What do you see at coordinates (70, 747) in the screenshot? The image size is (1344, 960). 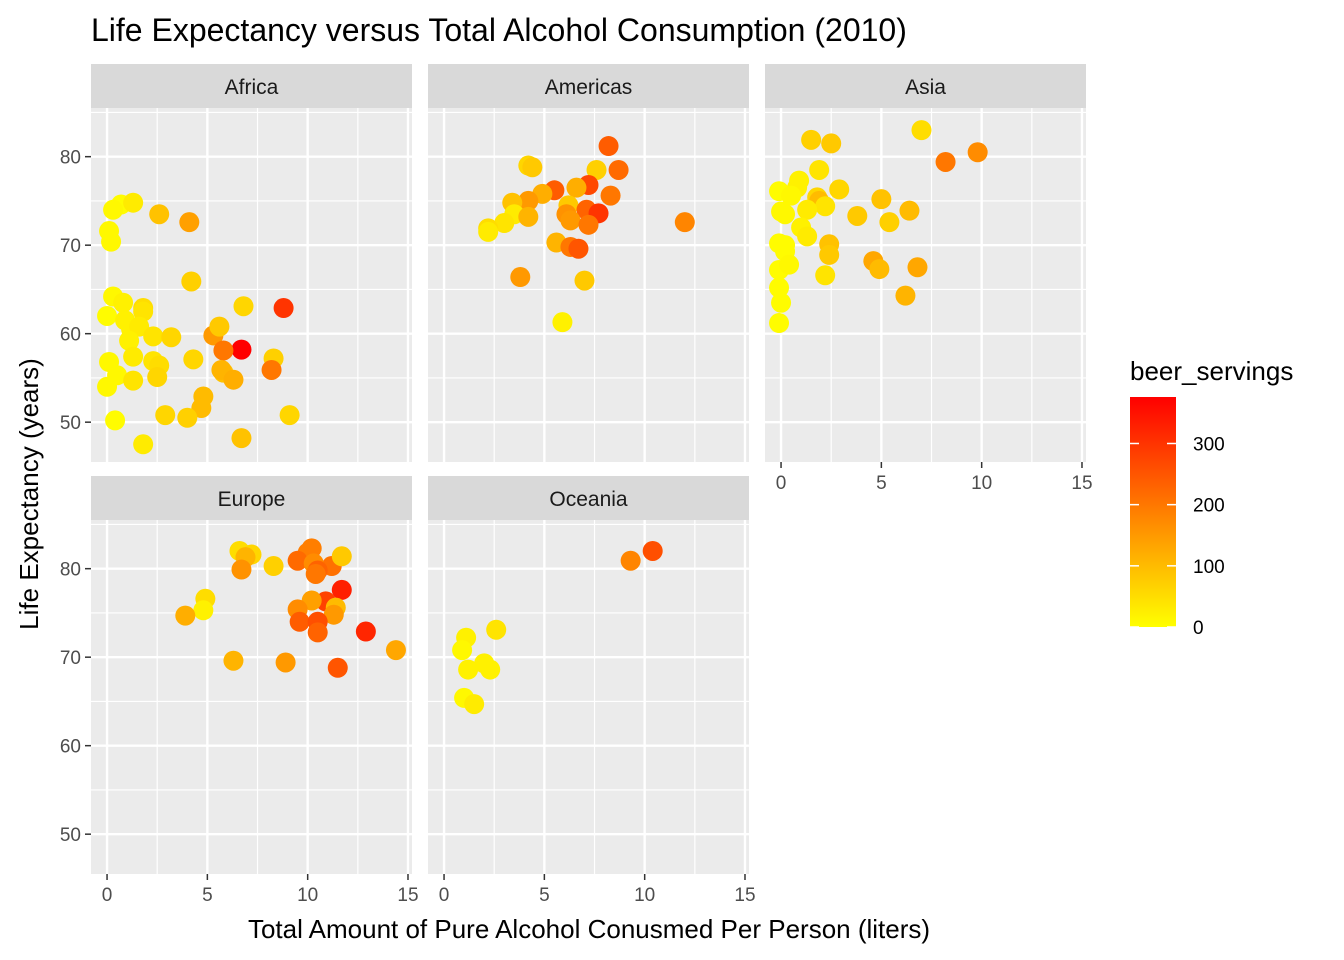 I see `y-tick-label: 60` at bounding box center [70, 747].